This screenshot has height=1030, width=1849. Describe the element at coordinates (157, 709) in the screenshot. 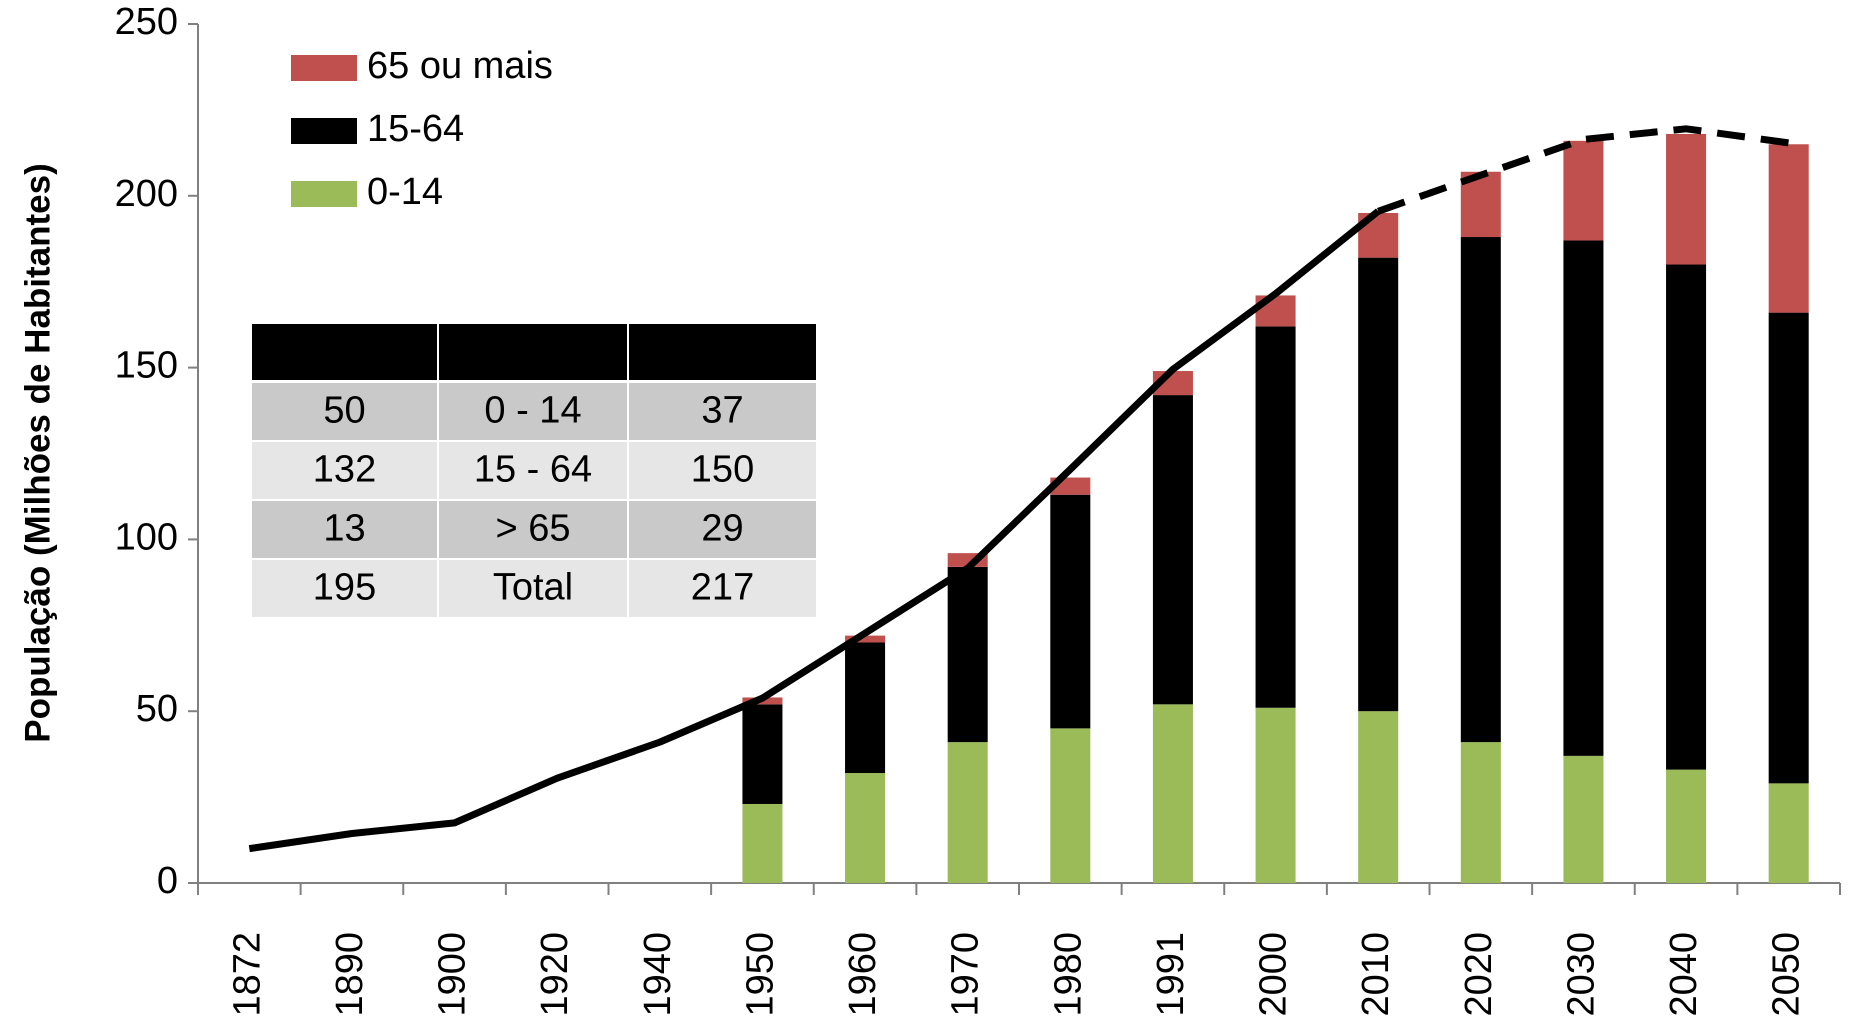

I see `y-tick-label: 50` at that location.